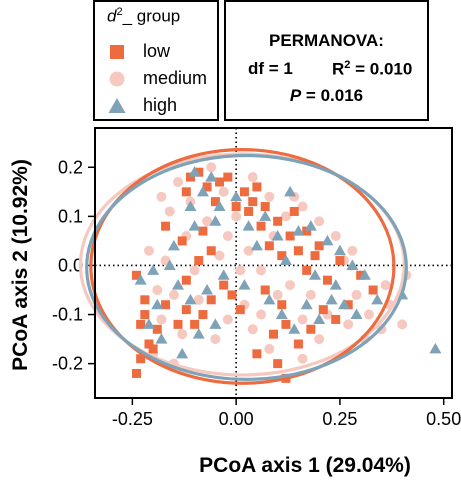 This screenshot has width=461, height=480. What do you see at coordinates (151, 16) in the screenshot?
I see `legend-title-suffix: _ group` at bounding box center [151, 16].